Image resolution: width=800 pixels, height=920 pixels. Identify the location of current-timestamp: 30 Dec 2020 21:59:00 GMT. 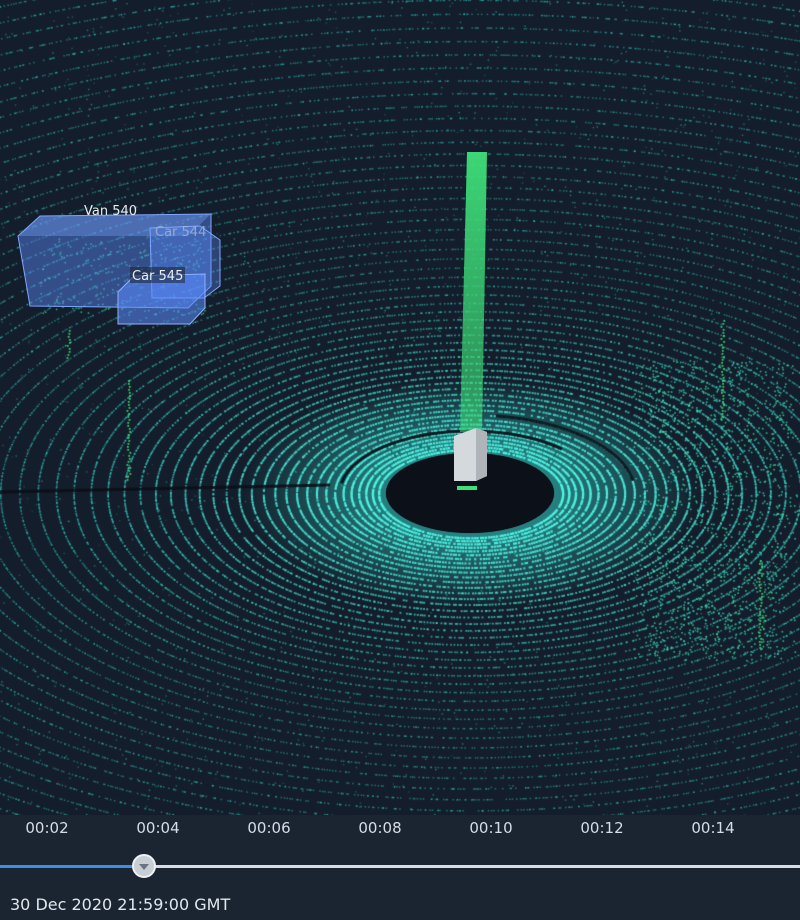
(120, 904).